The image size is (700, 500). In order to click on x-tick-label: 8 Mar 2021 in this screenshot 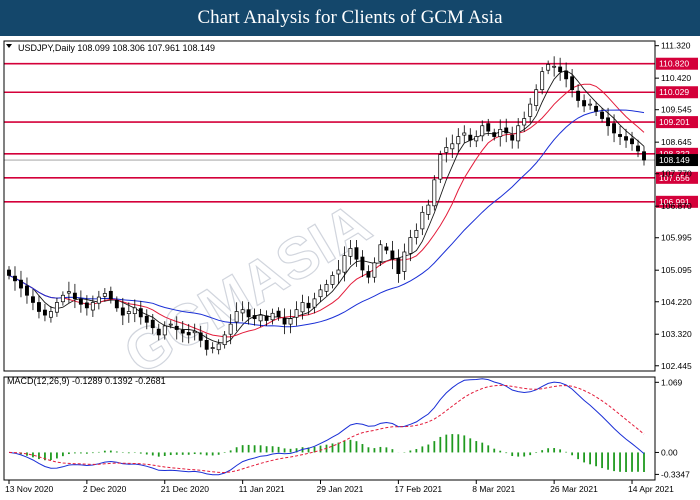, I will do `click(493, 489)`.